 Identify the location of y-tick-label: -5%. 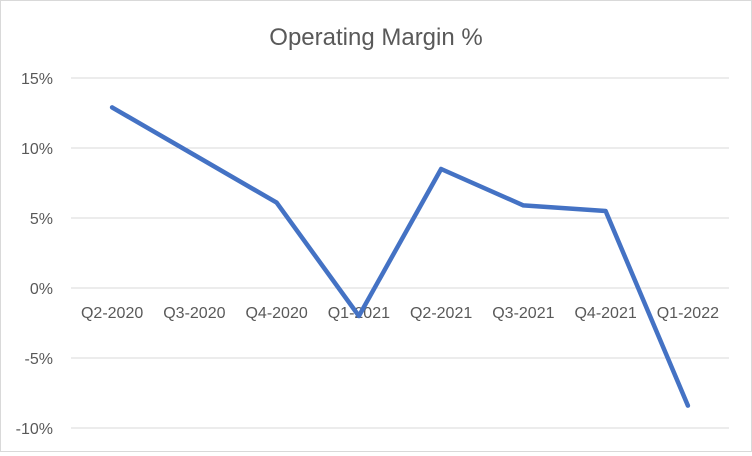
(39, 359).